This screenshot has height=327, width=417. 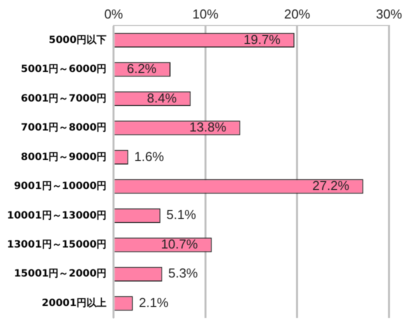 I want to click on data-label: 5.1%, so click(x=181, y=214).